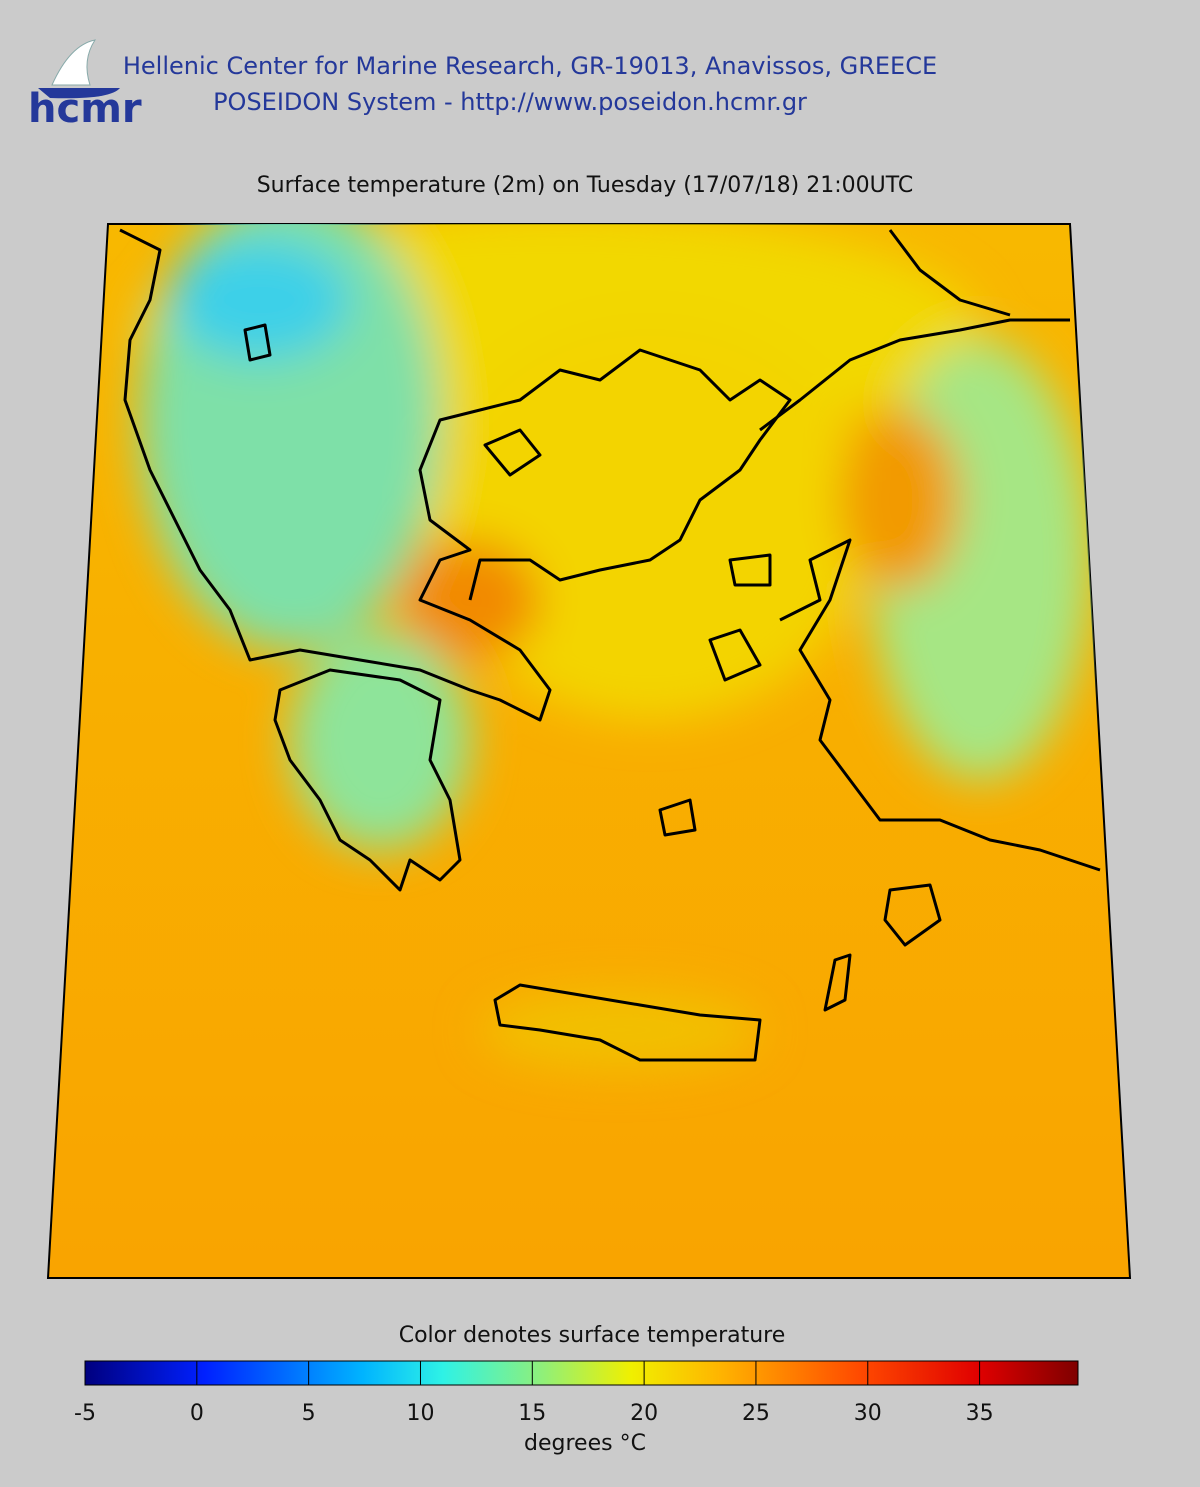 This screenshot has height=1487, width=1200. I want to click on colorbar-title: Color denotes surface temperature, so click(592, 1335).